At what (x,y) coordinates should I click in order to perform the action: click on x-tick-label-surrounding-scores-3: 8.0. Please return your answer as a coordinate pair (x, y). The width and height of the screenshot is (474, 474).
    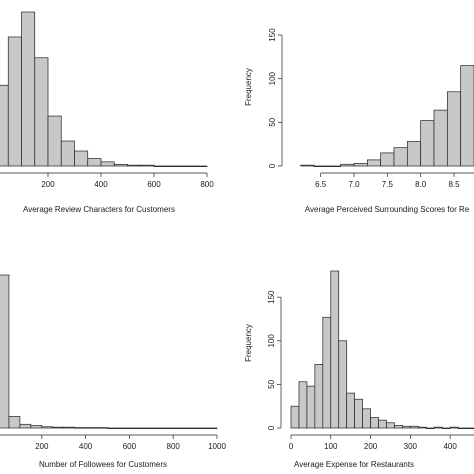
    Looking at the image, I should click on (421, 184).